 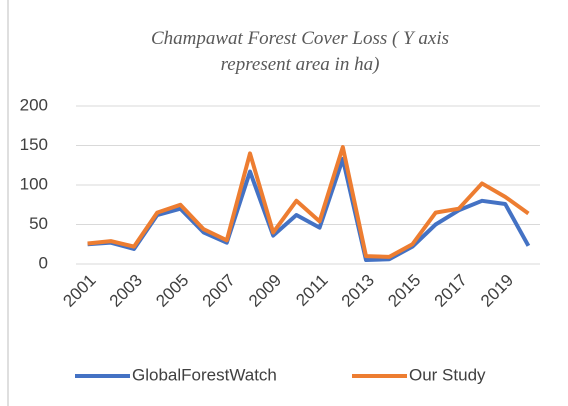 I want to click on x-tick-label: 2011, so click(x=311, y=290).